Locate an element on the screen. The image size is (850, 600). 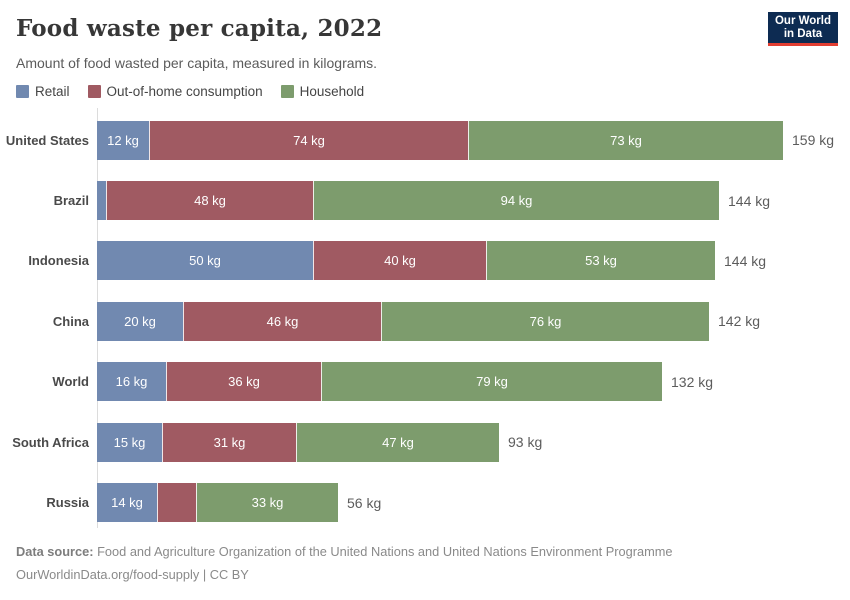
bar-segment-retail: 16 kg is located at coordinates (131, 382).